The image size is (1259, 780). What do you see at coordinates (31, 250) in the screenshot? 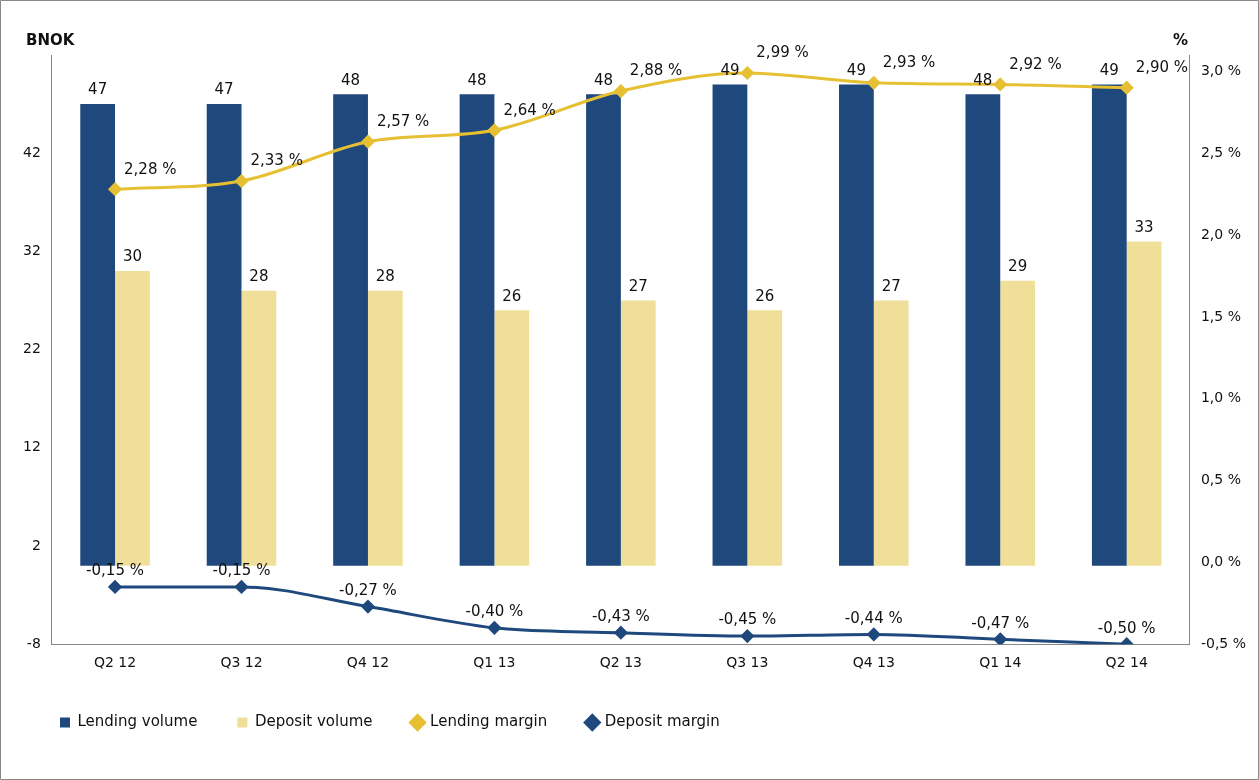
I see `y-tick-label: 32` at bounding box center [31, 250].